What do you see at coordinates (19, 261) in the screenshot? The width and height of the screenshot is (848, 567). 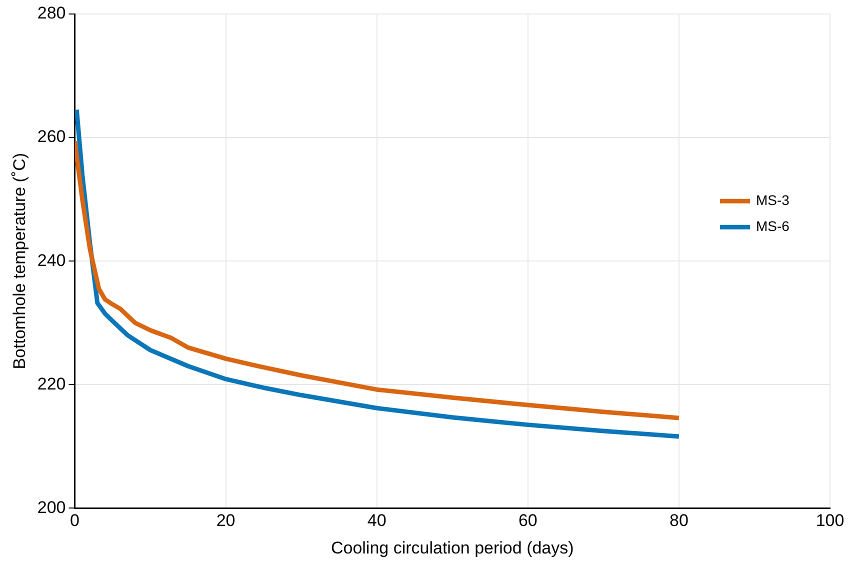 I see `y-axis-title: Bottomhole temperature (˚C)` at bounding box center [19, 261].